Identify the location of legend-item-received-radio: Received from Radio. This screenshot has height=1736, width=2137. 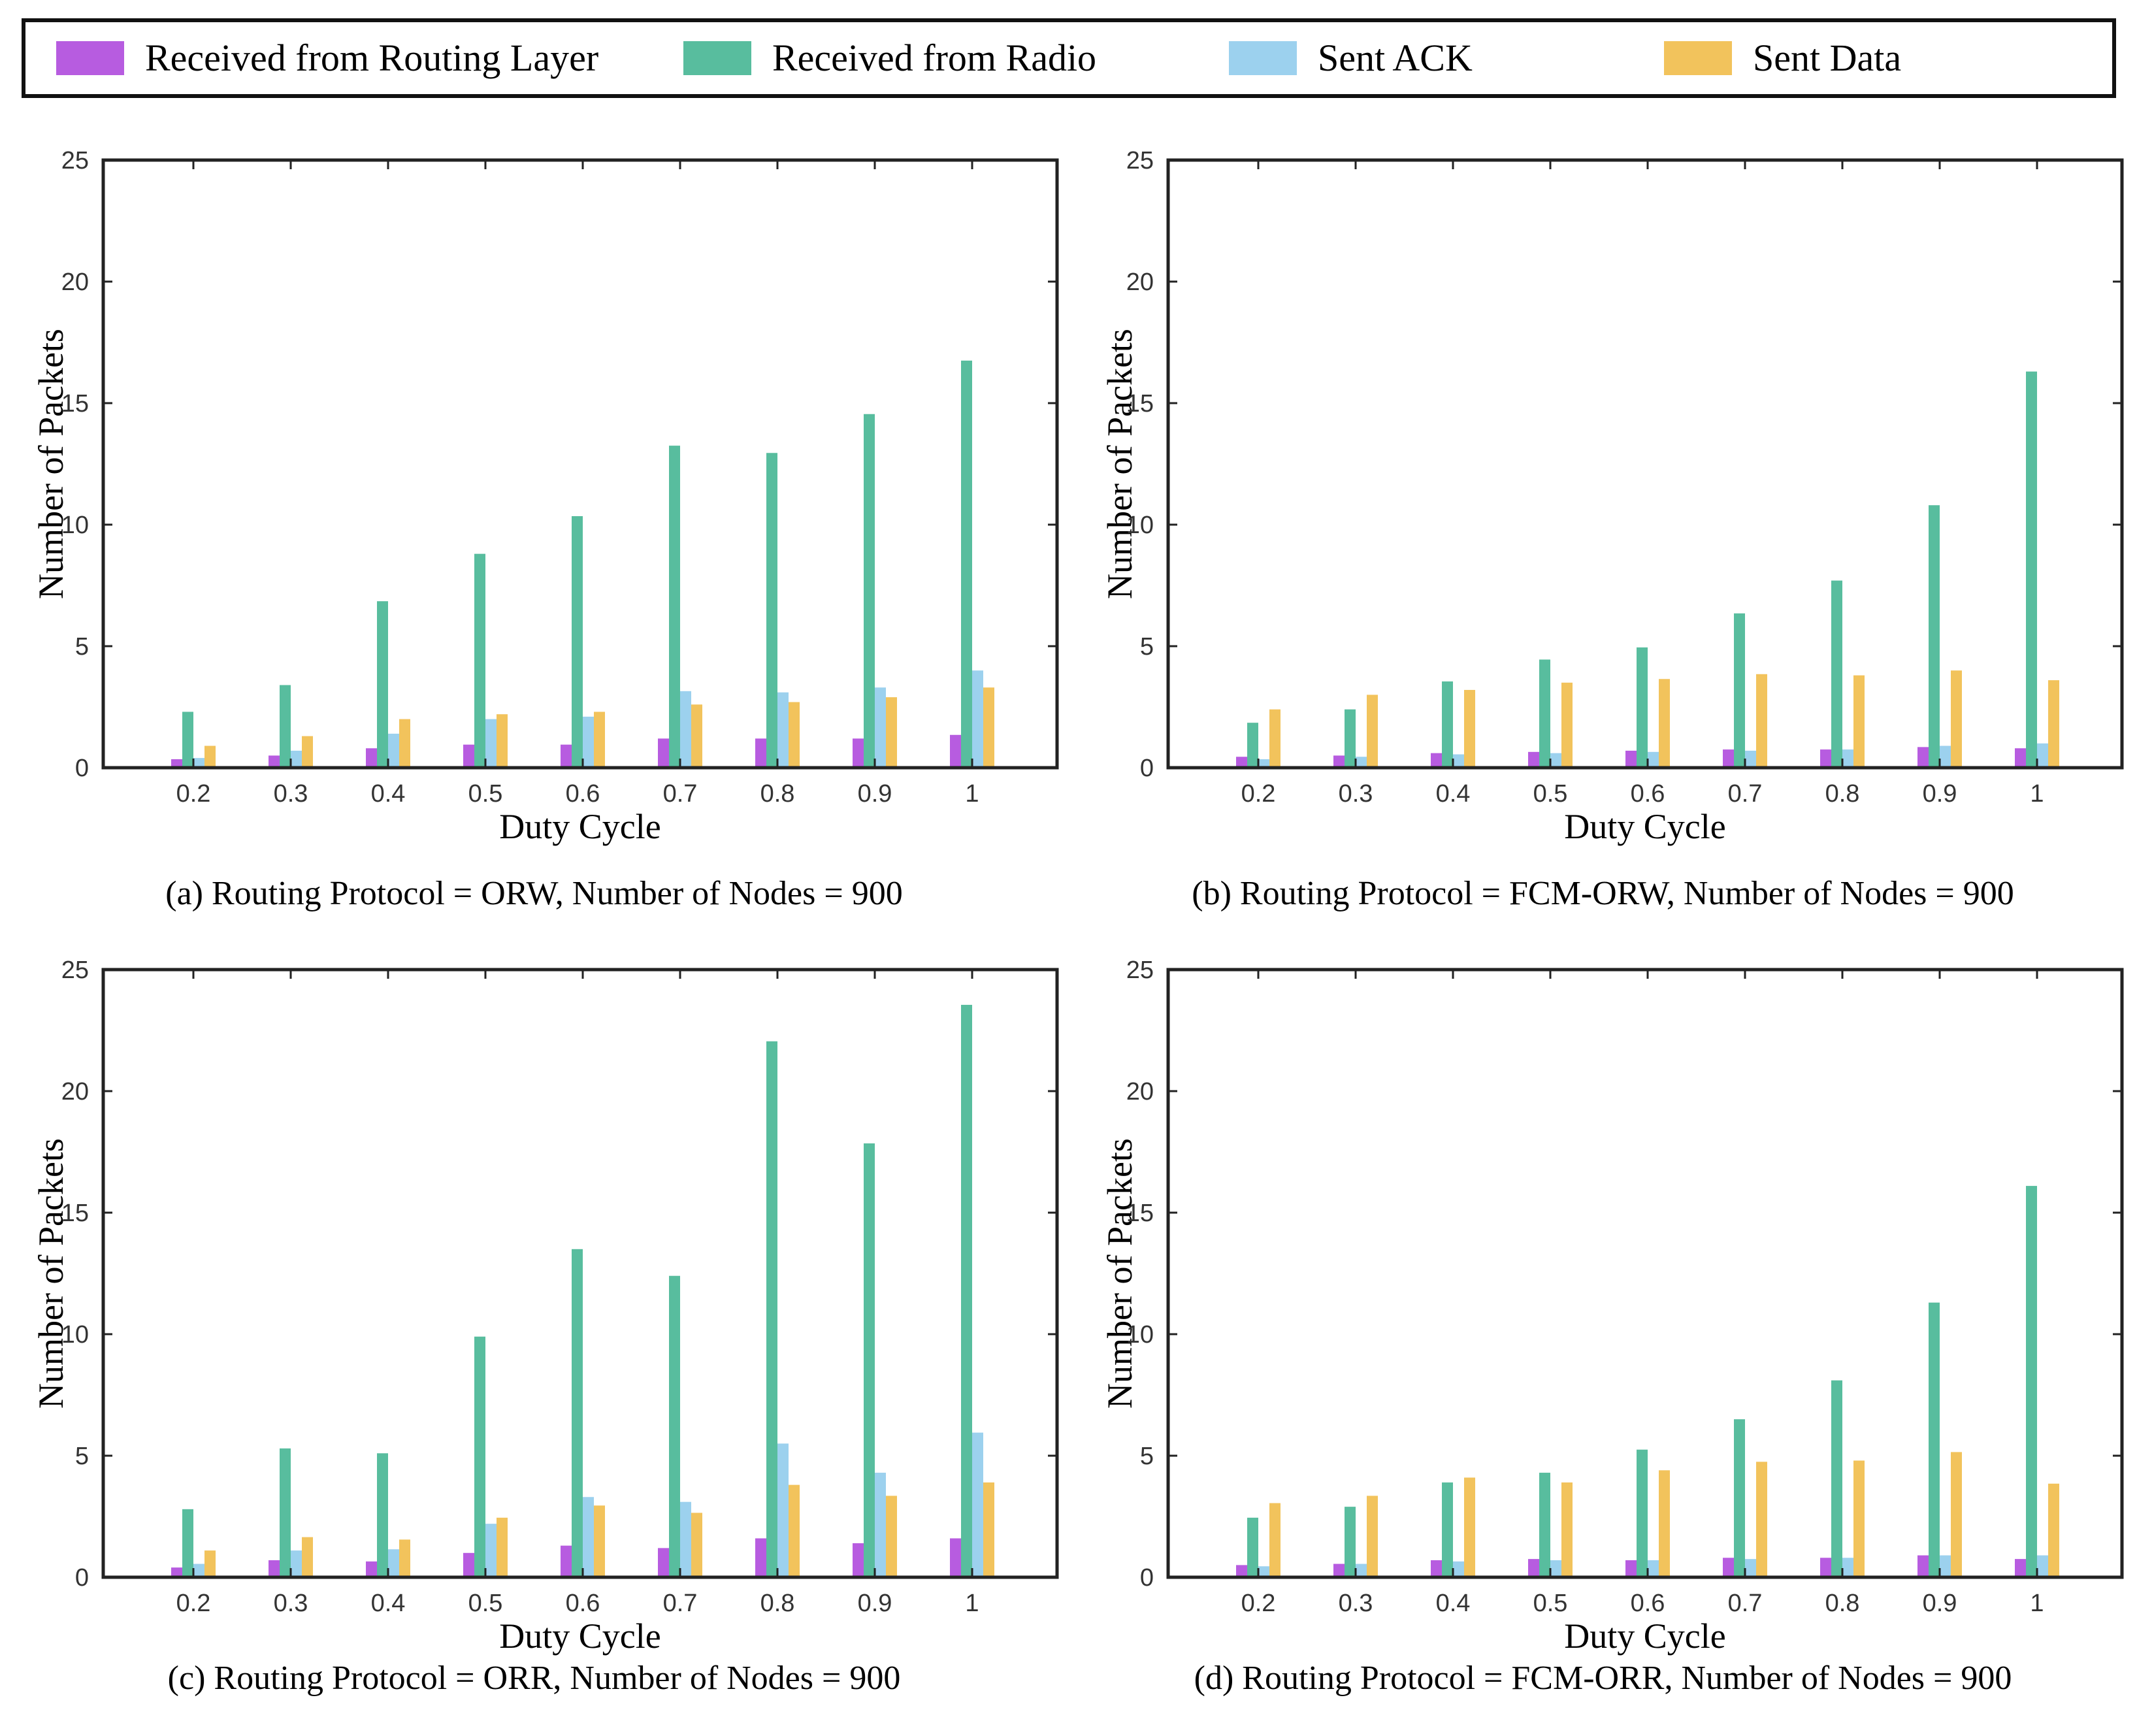
(889, 58).